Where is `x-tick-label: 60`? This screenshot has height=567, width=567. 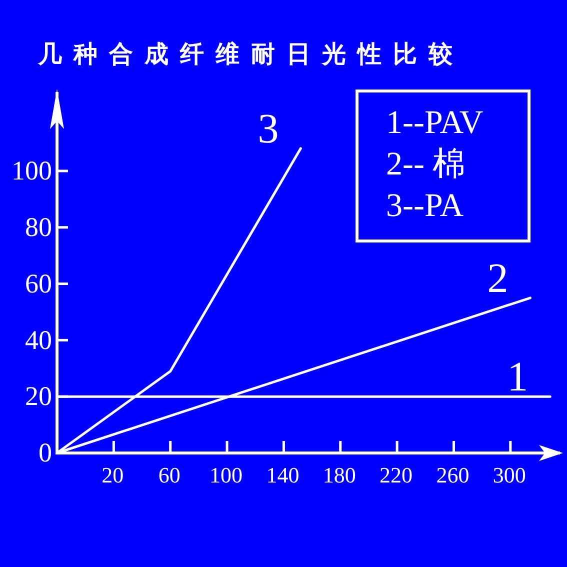 x-tick-label: 60 is located at coordinates (169, 475).